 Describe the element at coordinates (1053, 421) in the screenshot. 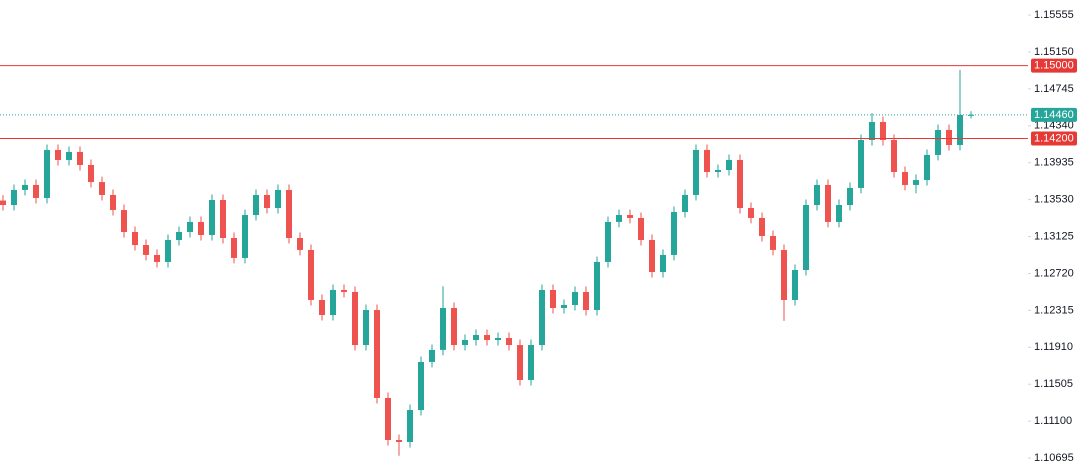

I see `y-tick-label: 1.11100` at that location.